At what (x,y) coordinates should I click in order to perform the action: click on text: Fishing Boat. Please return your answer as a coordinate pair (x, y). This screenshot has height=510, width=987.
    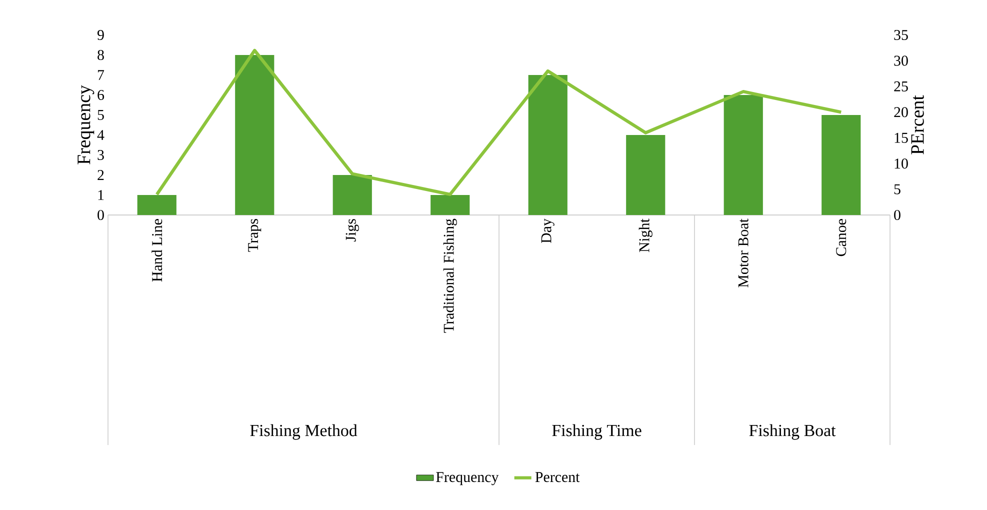
    Looking at the image, I should click on (792, 432).